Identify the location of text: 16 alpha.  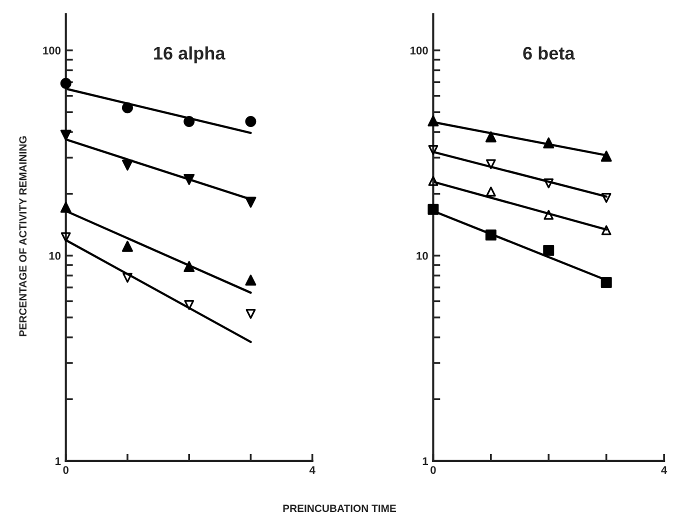
(190, 55).